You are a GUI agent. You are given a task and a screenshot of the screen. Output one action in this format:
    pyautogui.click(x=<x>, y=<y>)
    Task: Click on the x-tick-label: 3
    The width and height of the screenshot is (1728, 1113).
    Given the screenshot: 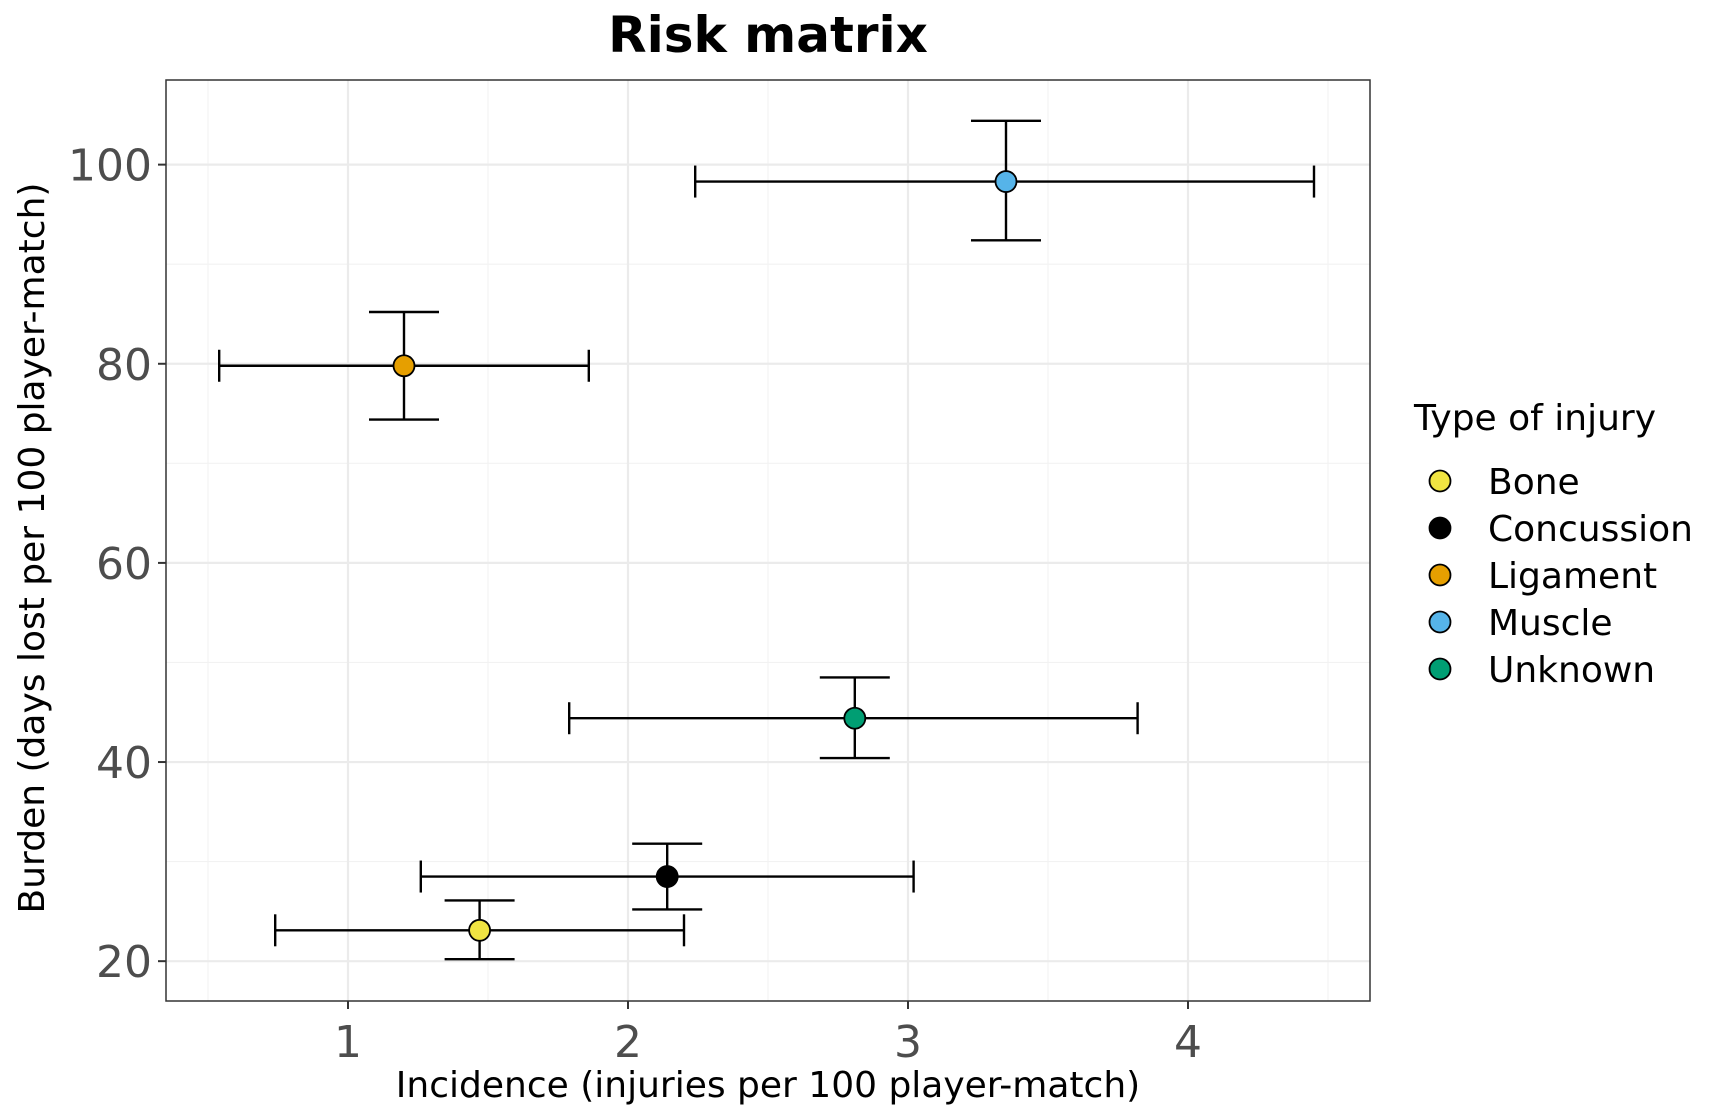 What is the action you would take?
    pyautogui.click(x=908, y=1042)
    